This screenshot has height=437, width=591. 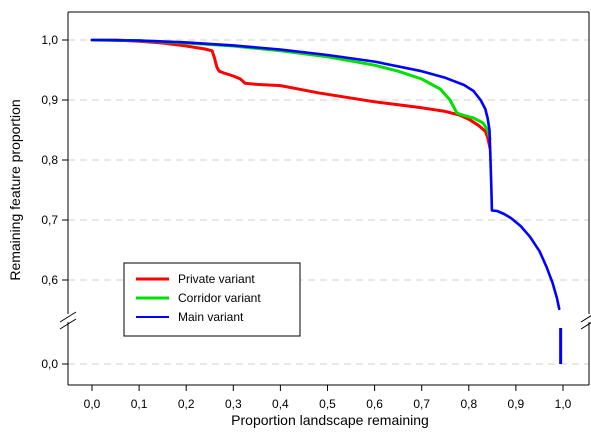 I want to click on x-tick-label: 0,6, so click(x=374, y=404).